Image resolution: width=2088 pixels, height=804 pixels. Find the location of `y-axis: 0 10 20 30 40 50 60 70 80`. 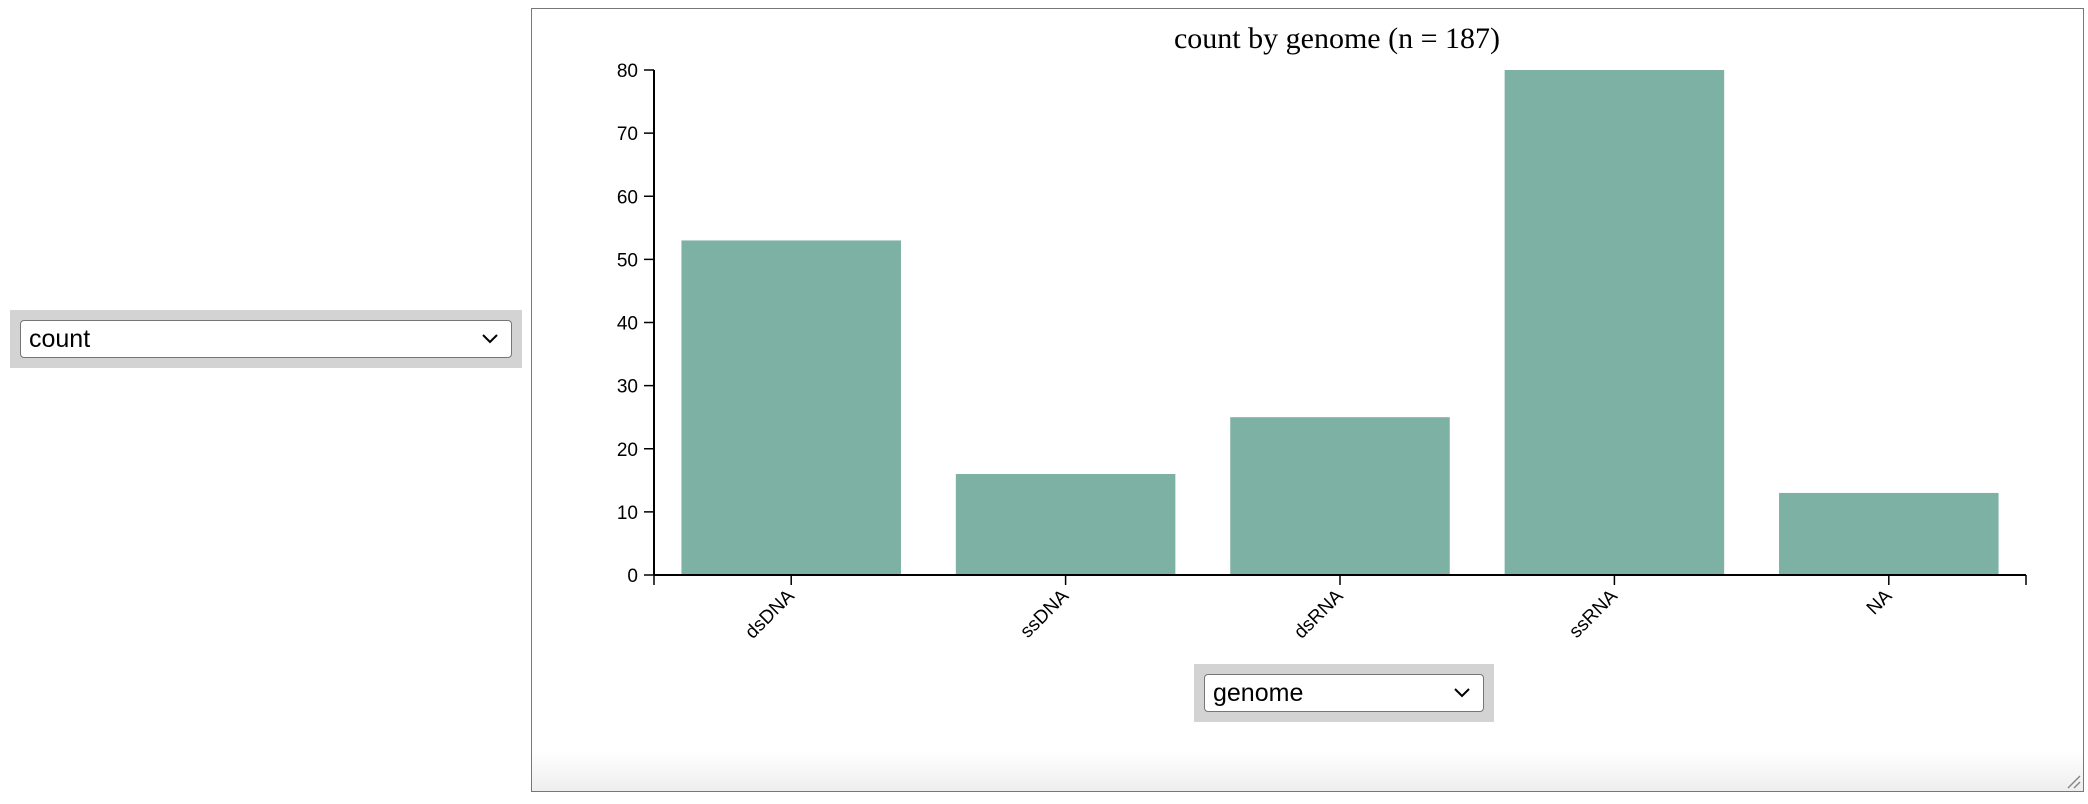

y-axis: 0 10 20 30 40 50 60 70 80 is located at coordinates (636, 324).